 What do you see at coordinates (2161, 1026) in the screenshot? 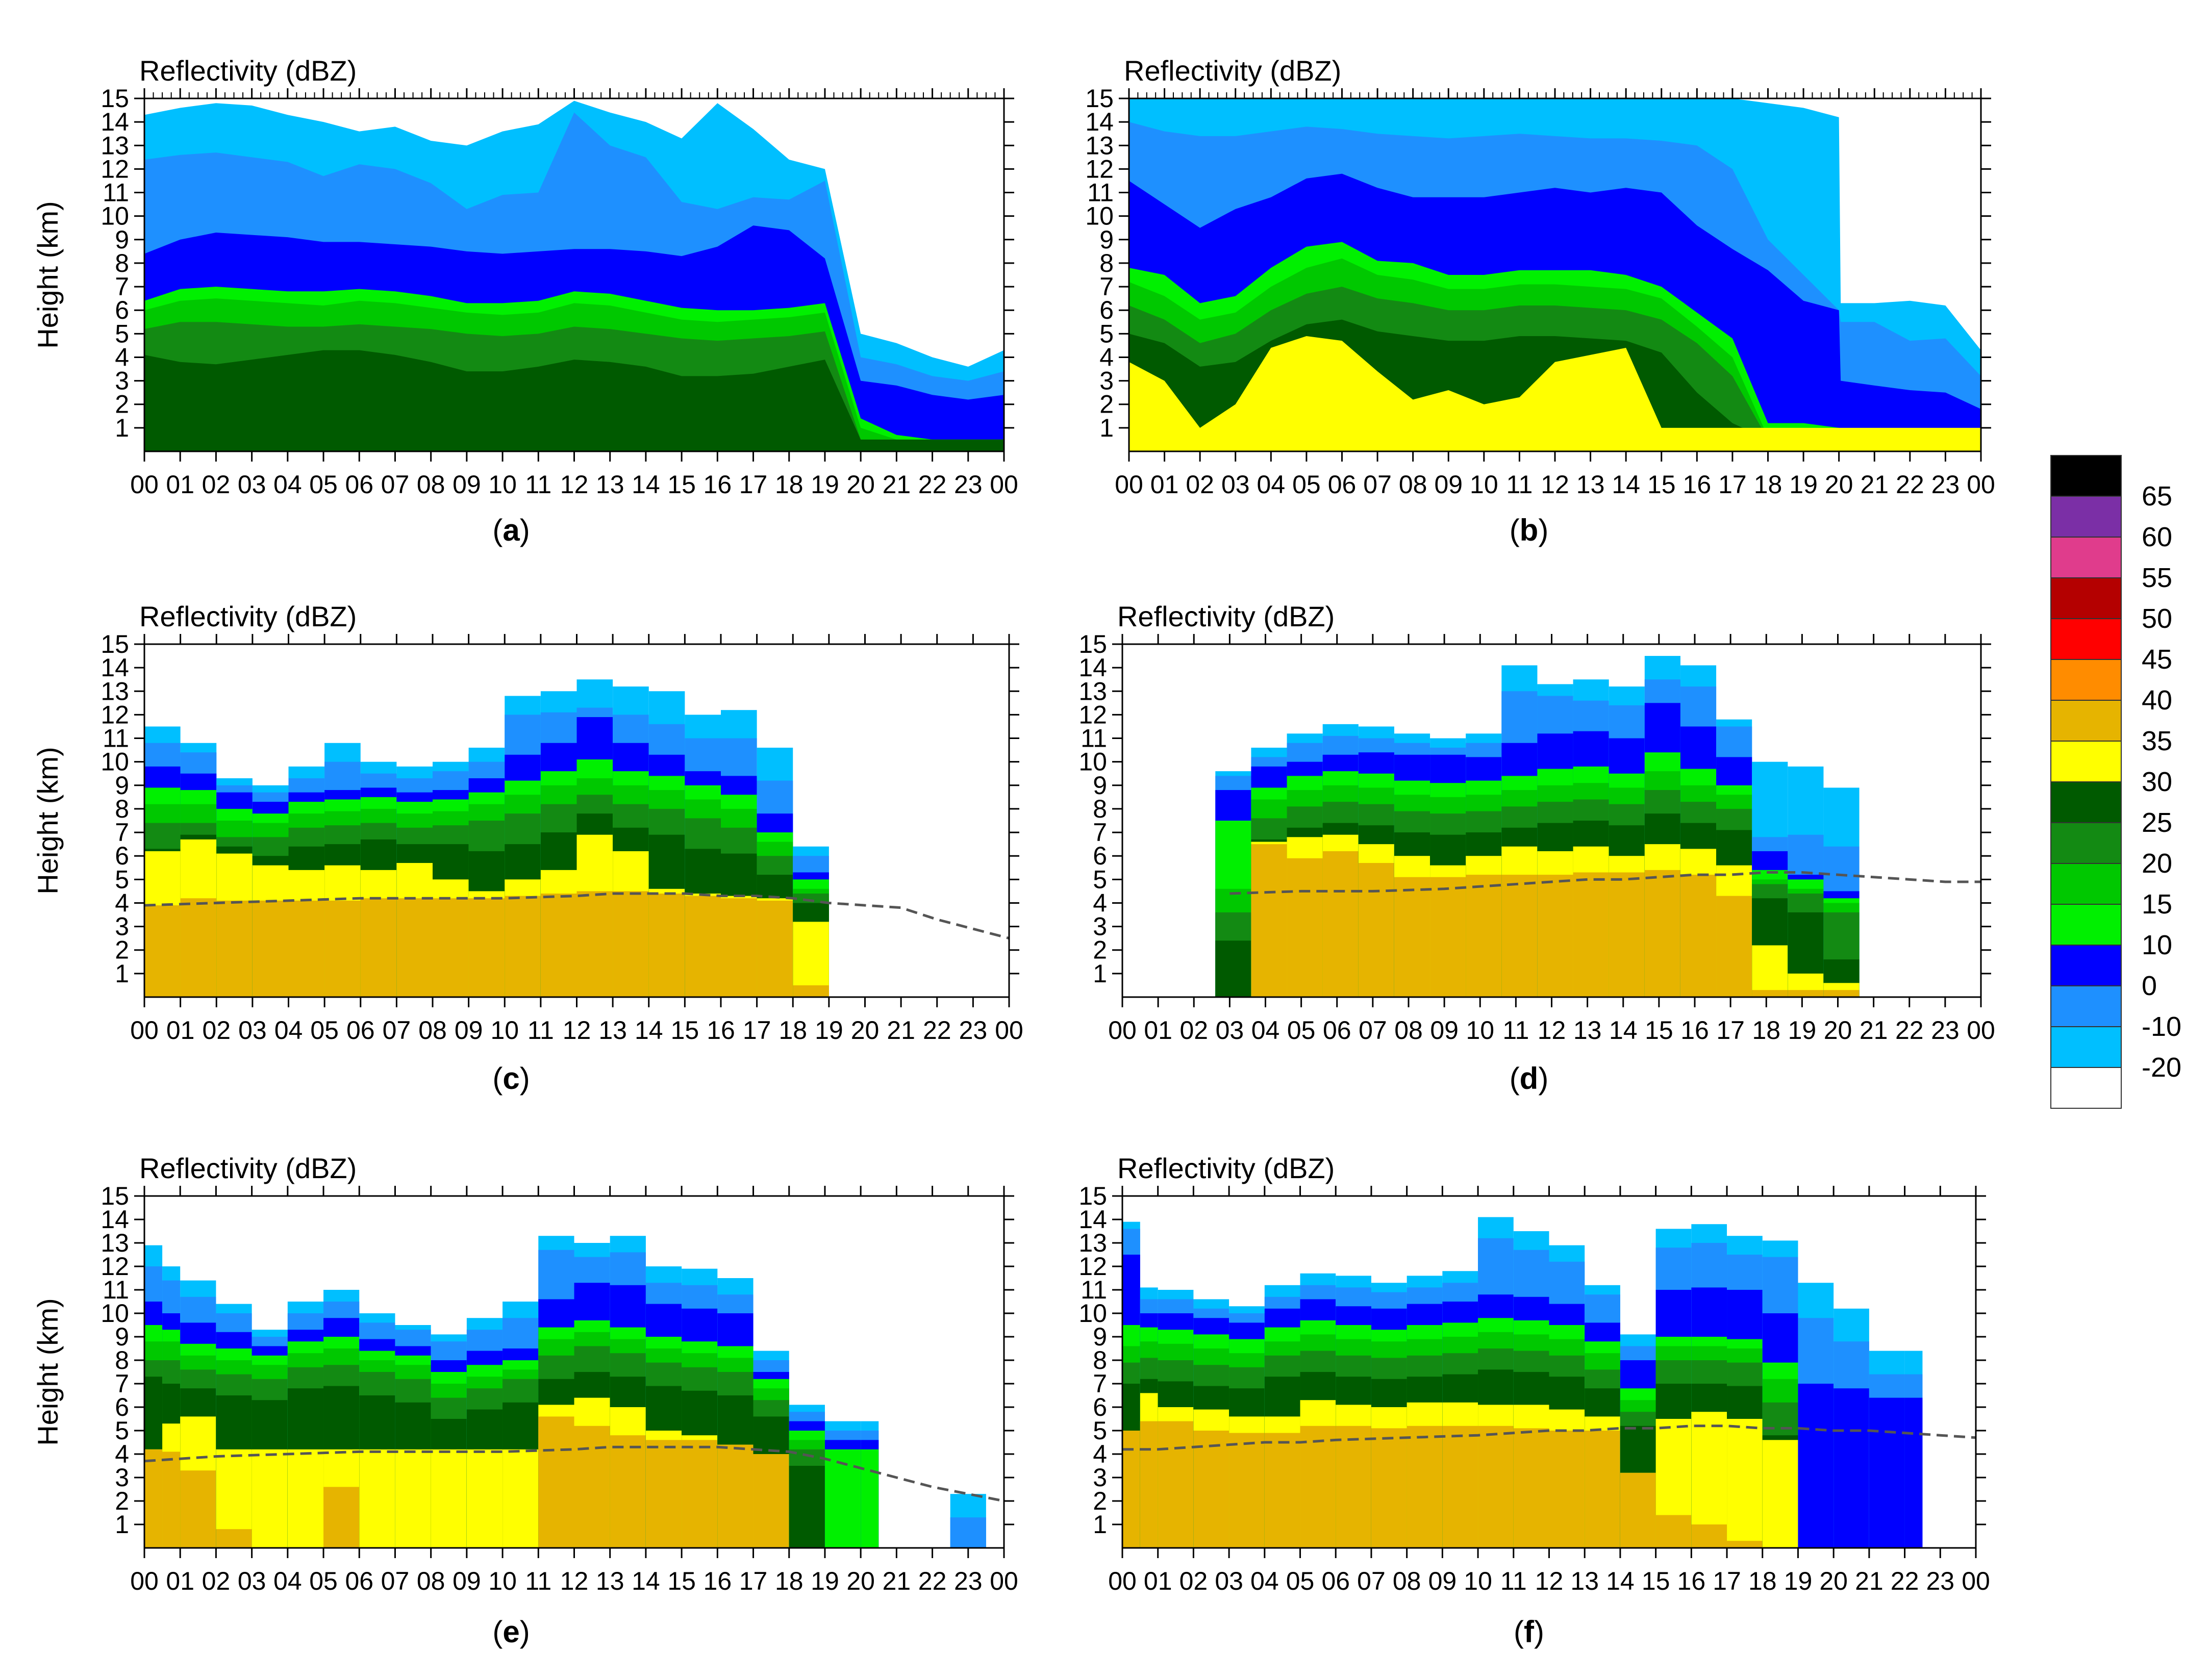
I see `colorbar-label: -10` at bounding box center [2161, 1026].